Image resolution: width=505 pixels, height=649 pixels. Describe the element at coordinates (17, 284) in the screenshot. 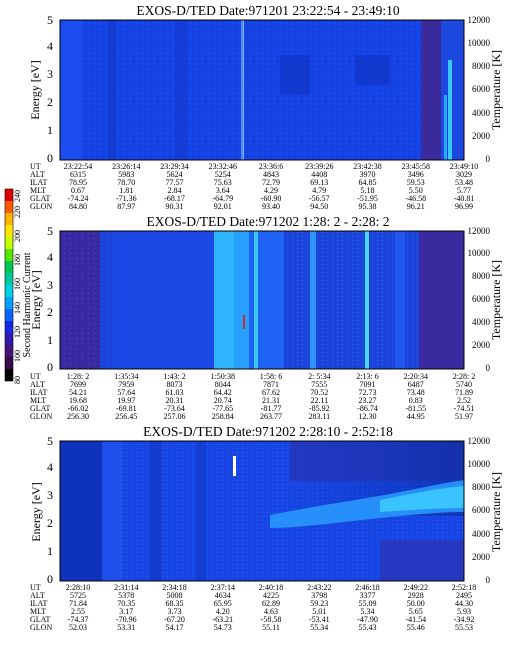

I see `colorbar-tick: 160` at that location.